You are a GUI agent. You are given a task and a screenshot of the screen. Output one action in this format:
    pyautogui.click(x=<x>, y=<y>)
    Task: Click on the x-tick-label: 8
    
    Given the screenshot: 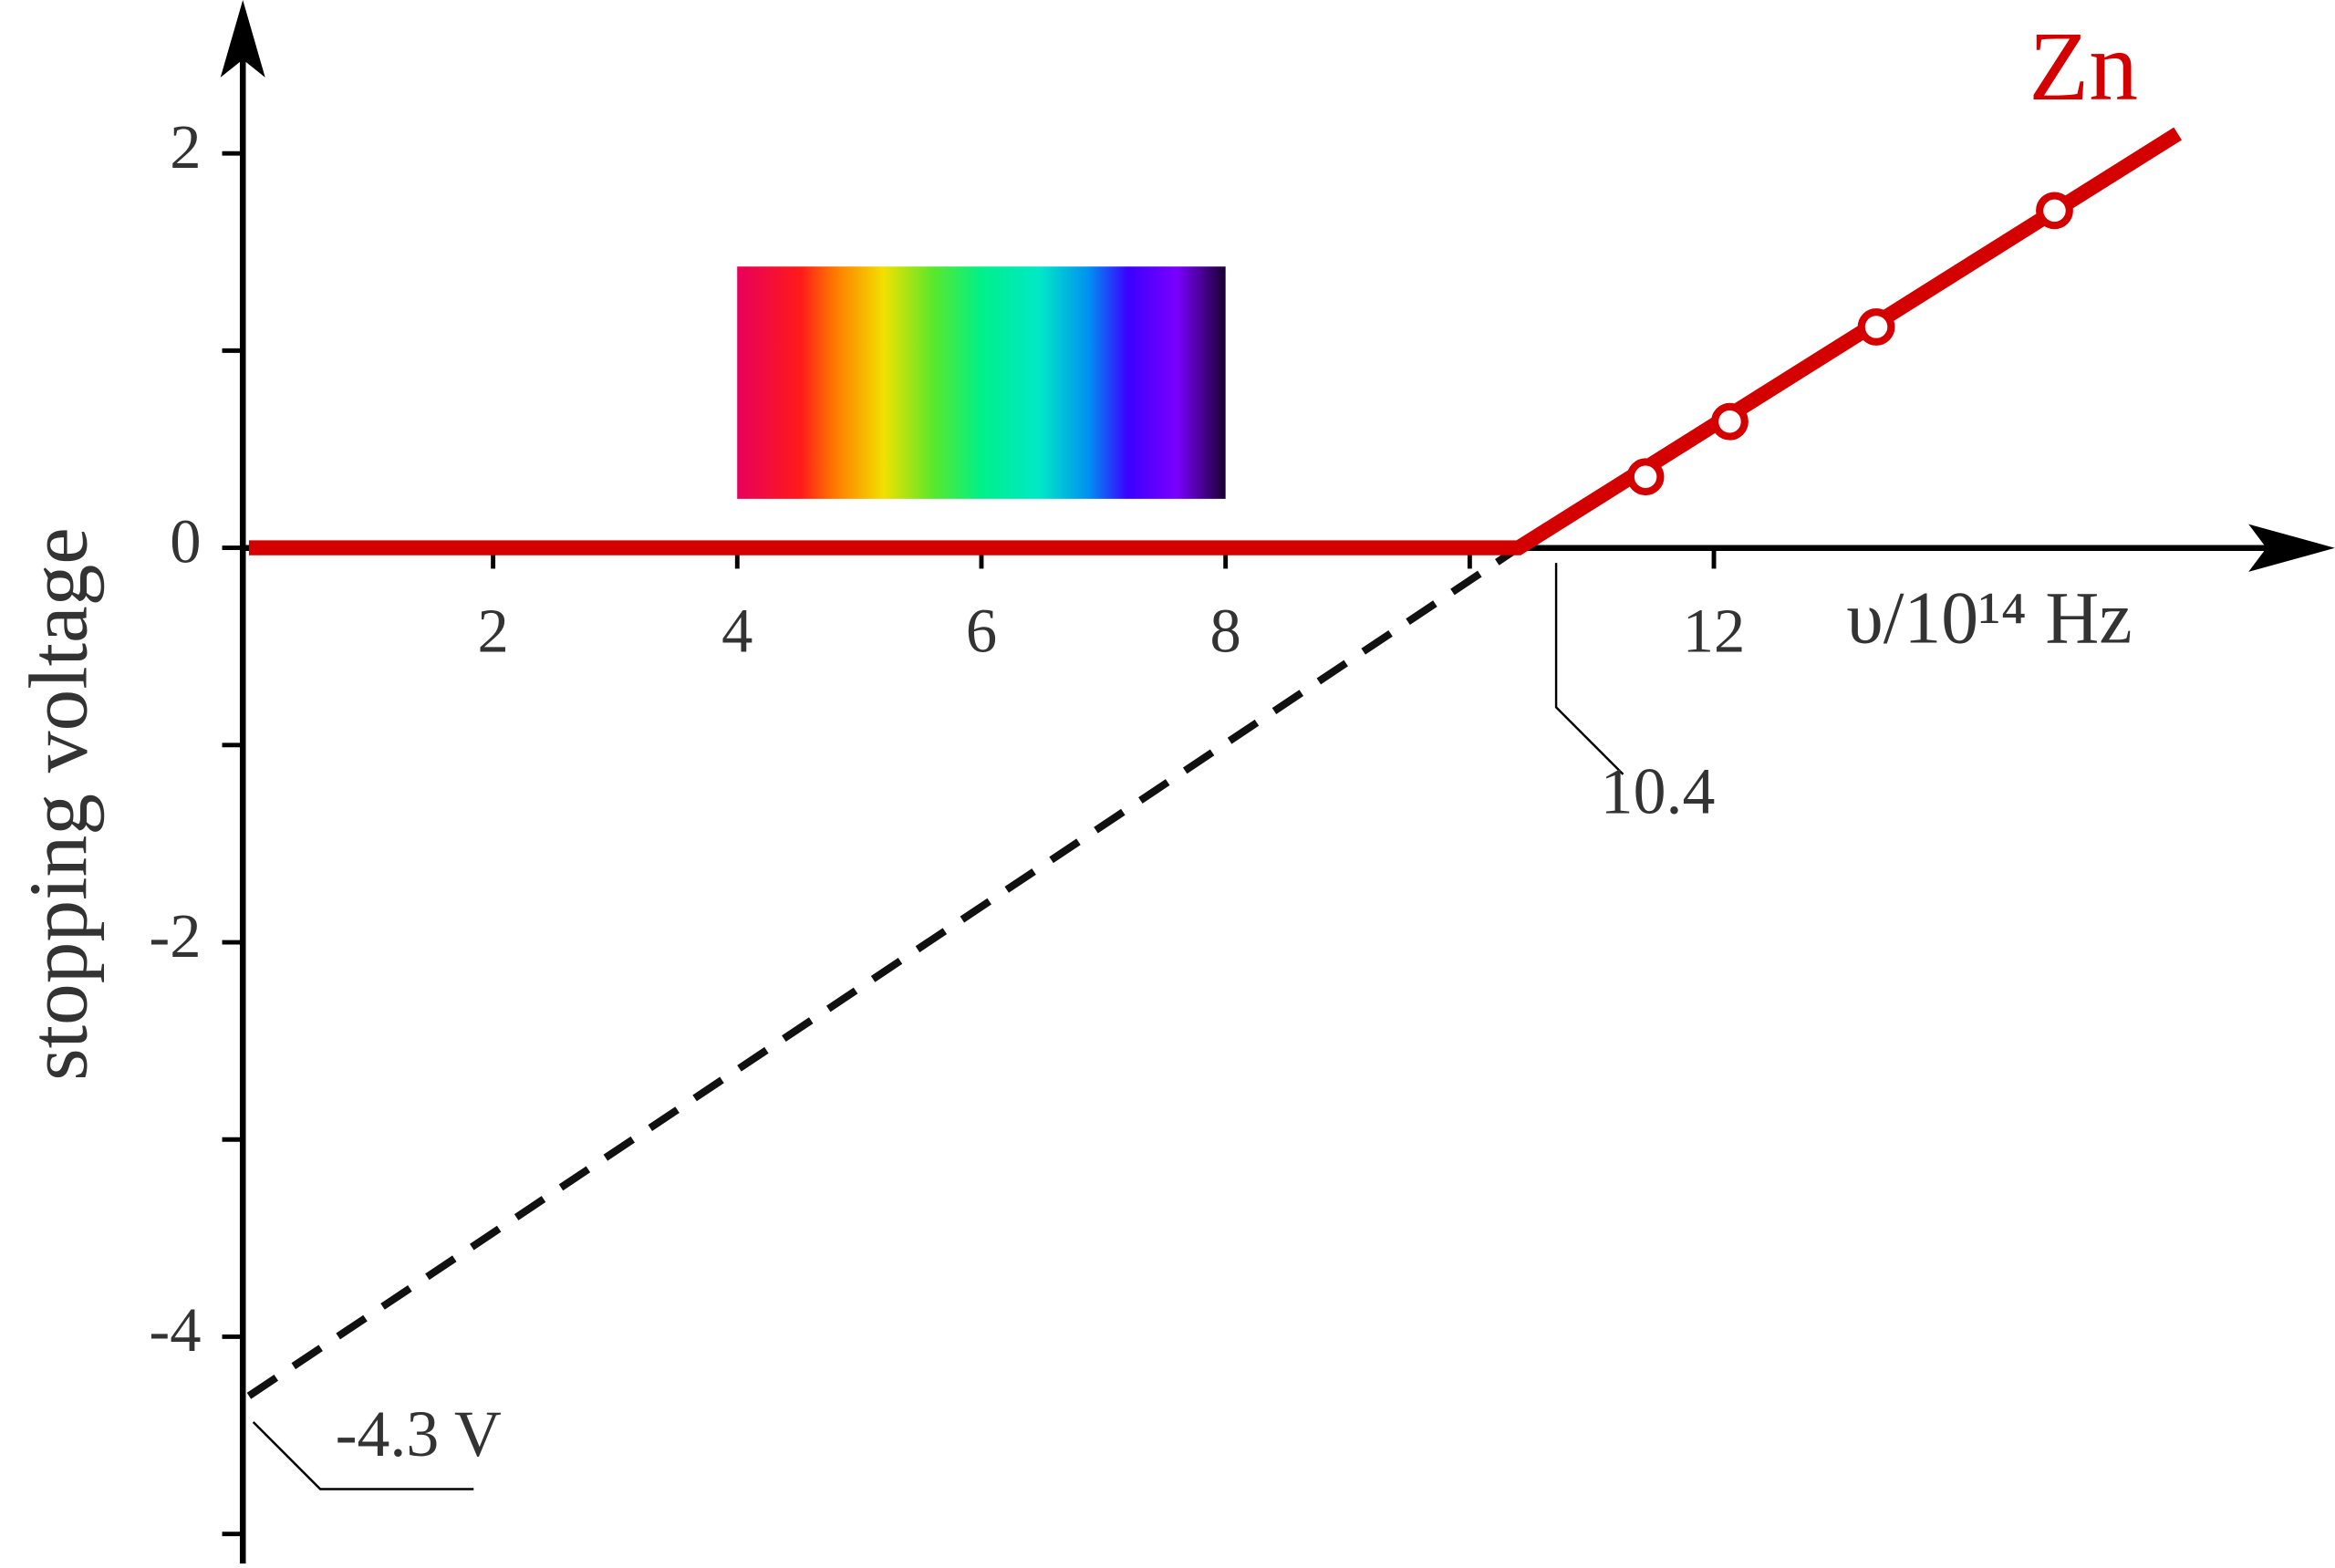 What is the action you would take?
    pyautogui.click(x=1225, y=630)
    